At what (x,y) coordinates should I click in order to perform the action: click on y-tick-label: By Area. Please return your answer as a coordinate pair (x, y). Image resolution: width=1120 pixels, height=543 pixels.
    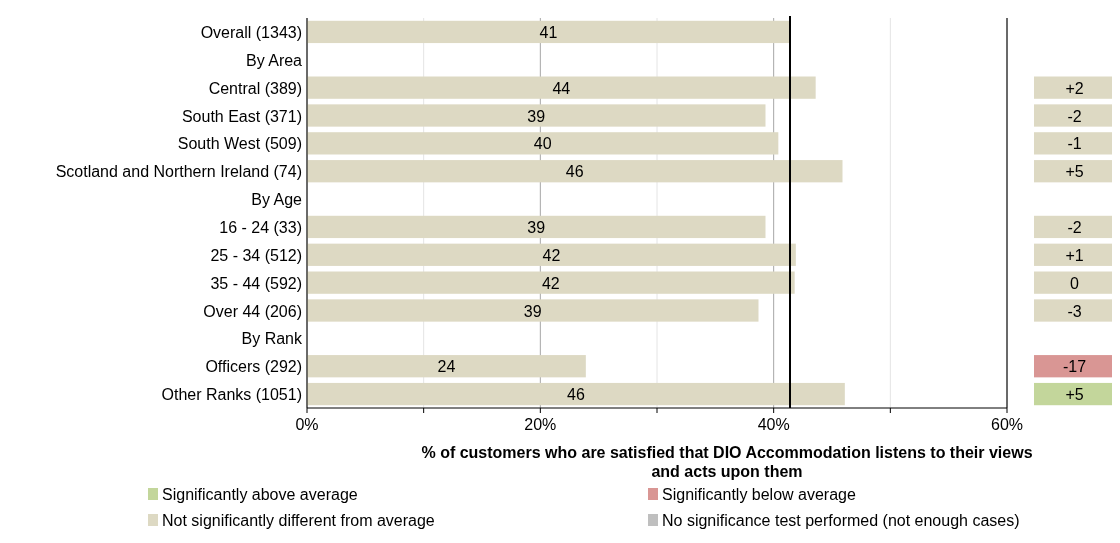
    Looking at the image, I should click on (274, 60).